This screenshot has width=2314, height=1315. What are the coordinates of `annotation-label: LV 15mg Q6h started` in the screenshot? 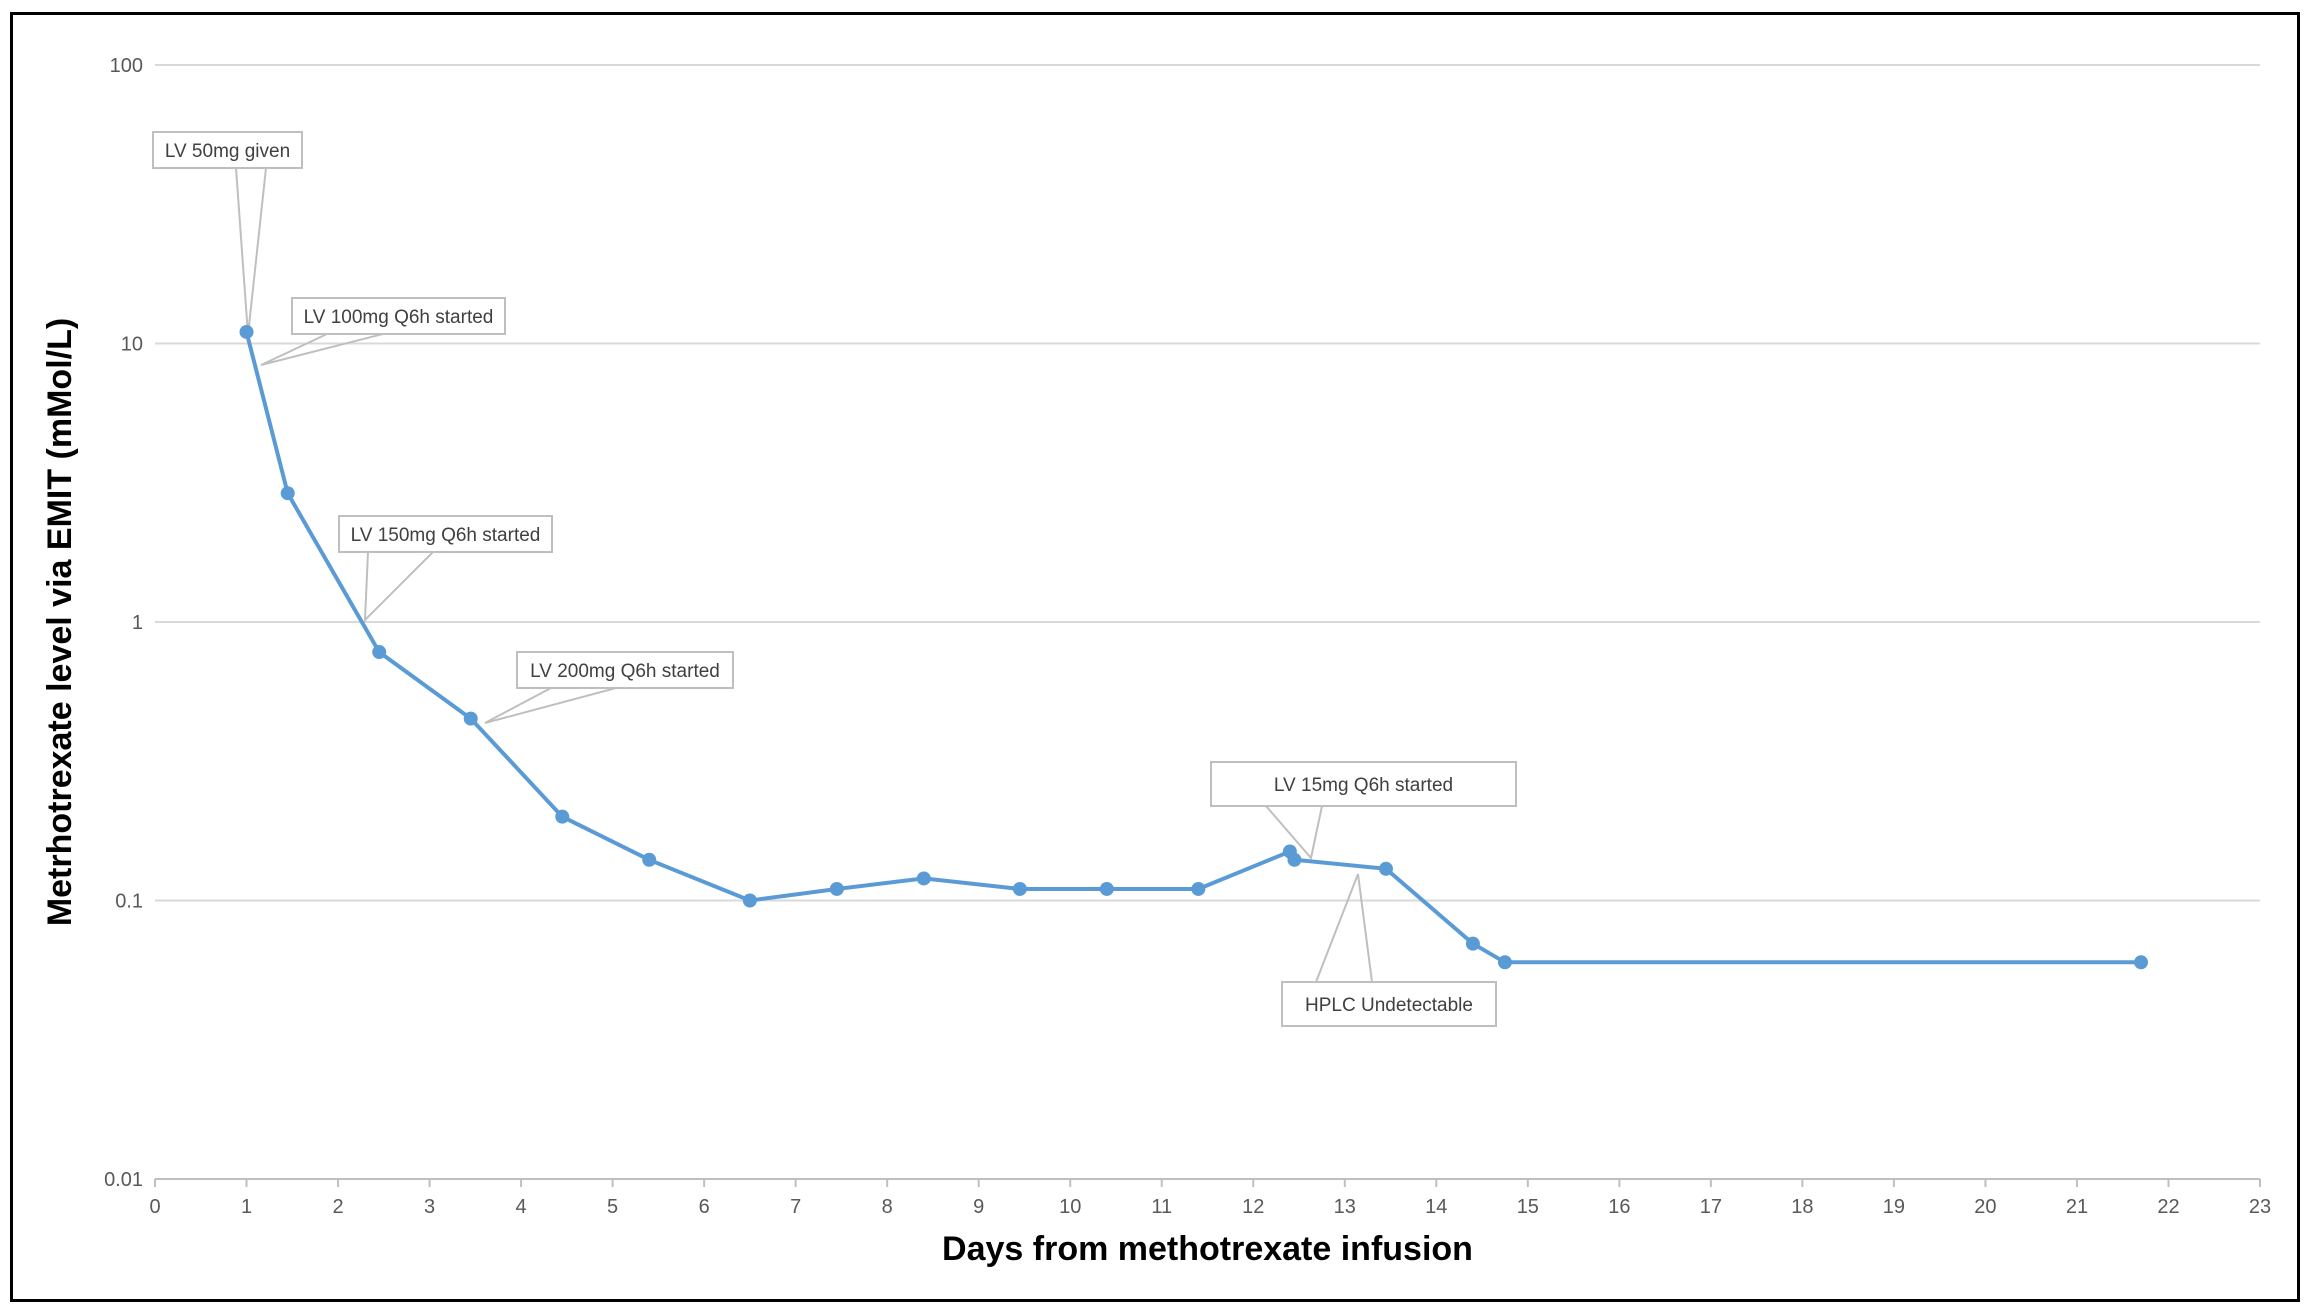 It's located at (1363, 785).